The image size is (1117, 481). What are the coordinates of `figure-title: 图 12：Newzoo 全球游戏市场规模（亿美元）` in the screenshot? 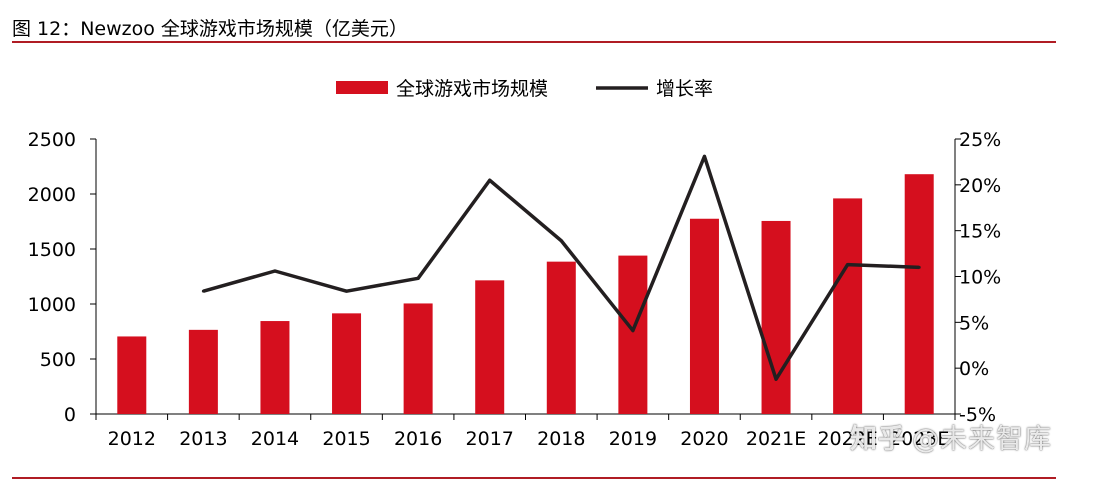 It's located at (210, 29).